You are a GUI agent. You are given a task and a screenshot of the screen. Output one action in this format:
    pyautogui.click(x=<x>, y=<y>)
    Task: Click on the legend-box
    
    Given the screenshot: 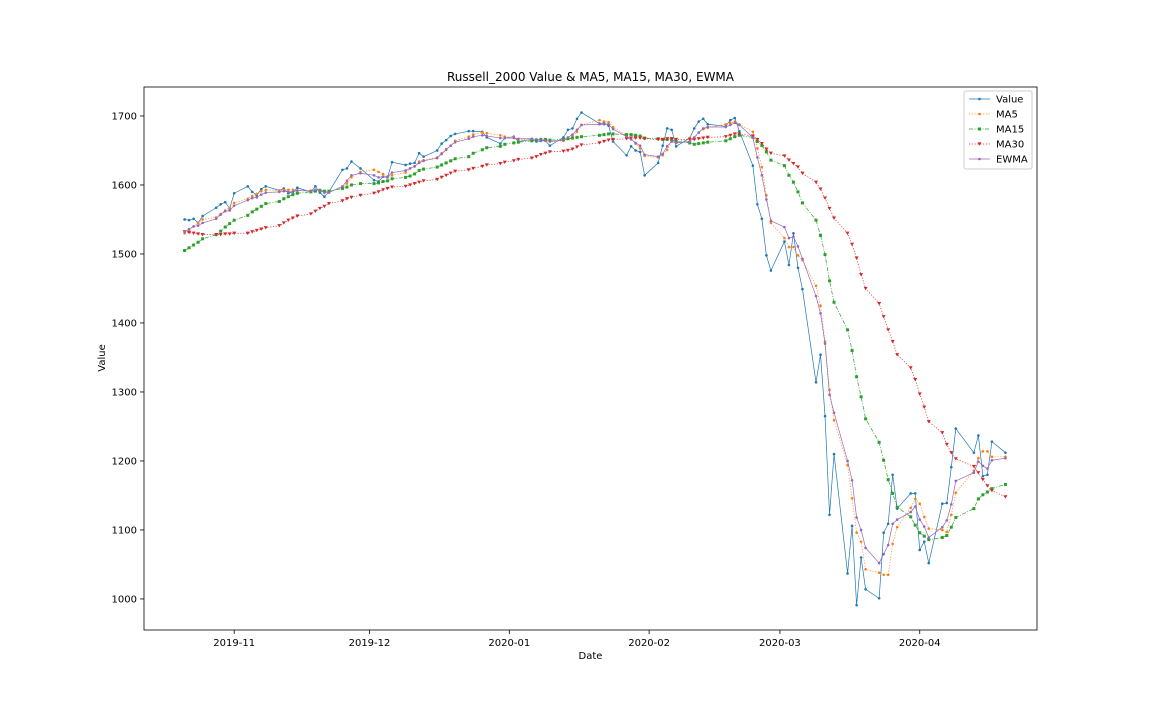 What is the action you would take?
    pyautogui.click(x=998, y=130)
    